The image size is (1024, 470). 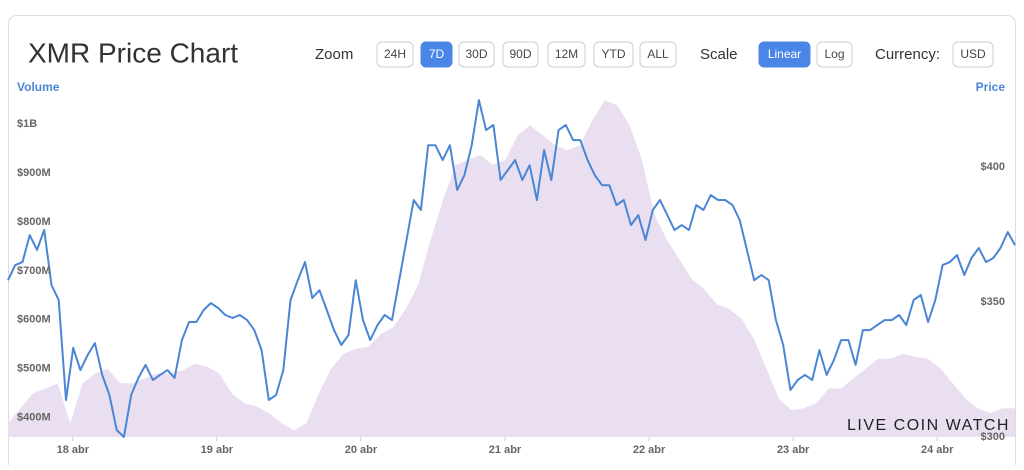 I want to click on zoom-button-label: YTD, so click(x=614, y=54).